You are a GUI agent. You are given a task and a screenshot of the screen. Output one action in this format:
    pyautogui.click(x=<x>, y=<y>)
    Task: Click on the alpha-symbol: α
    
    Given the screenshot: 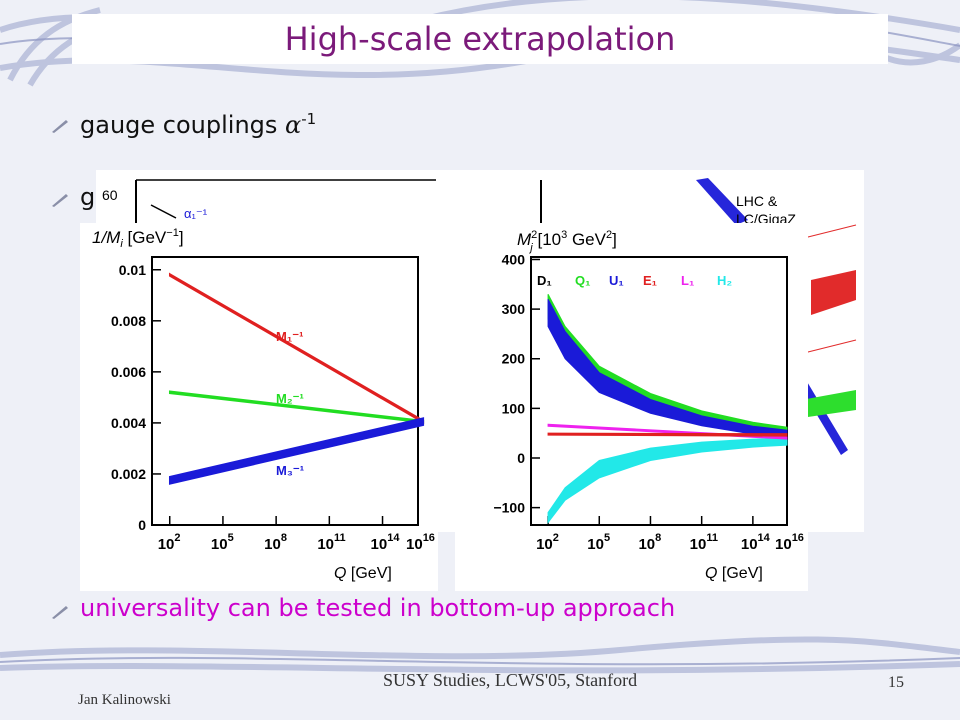 What is the action you would take?
    pyautogui.click(x=293, y=125)
    